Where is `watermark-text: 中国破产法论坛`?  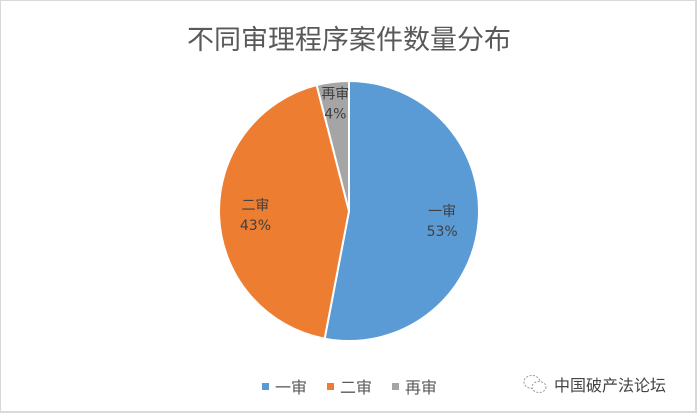 watermark-text: 中国破产法论坛 is located at coordinates (610, 385).